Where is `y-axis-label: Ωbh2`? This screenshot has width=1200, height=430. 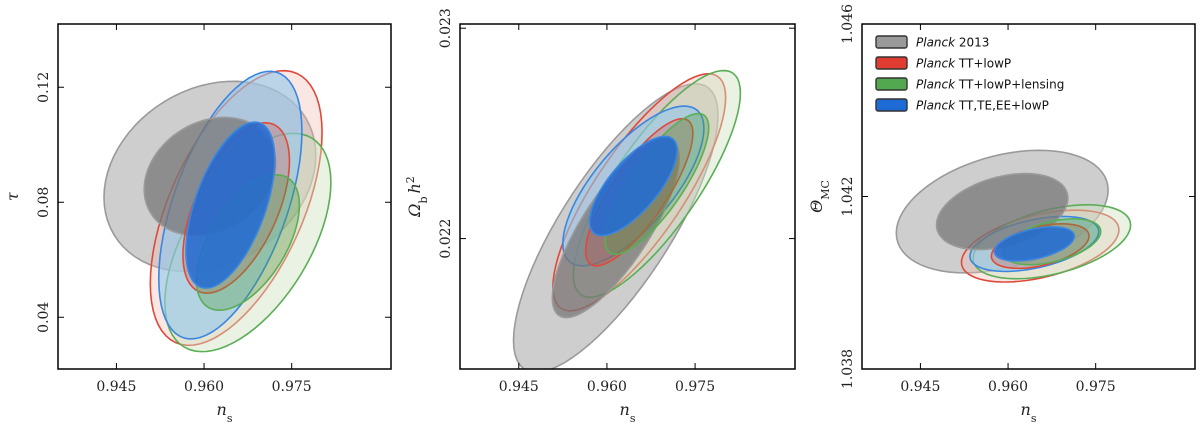 y-axis-label: Ωbh2 is located at coordinates (417, 197).